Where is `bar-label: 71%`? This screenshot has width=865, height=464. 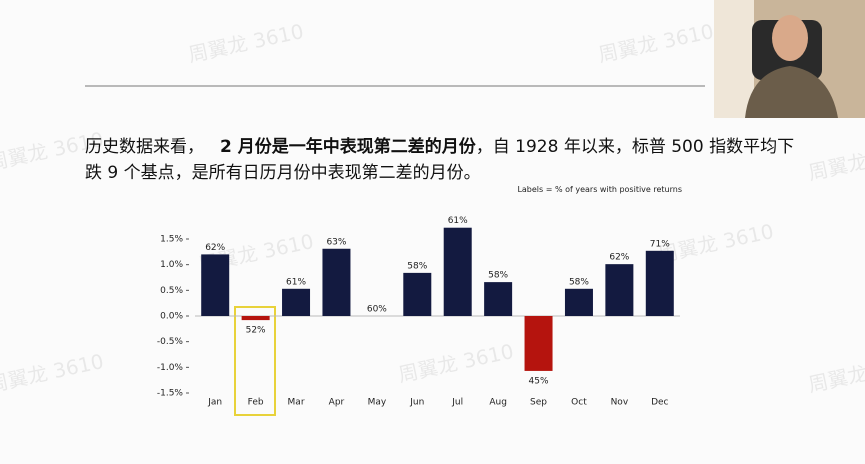
bar-label: 71% is located at coordinates (660, 244).